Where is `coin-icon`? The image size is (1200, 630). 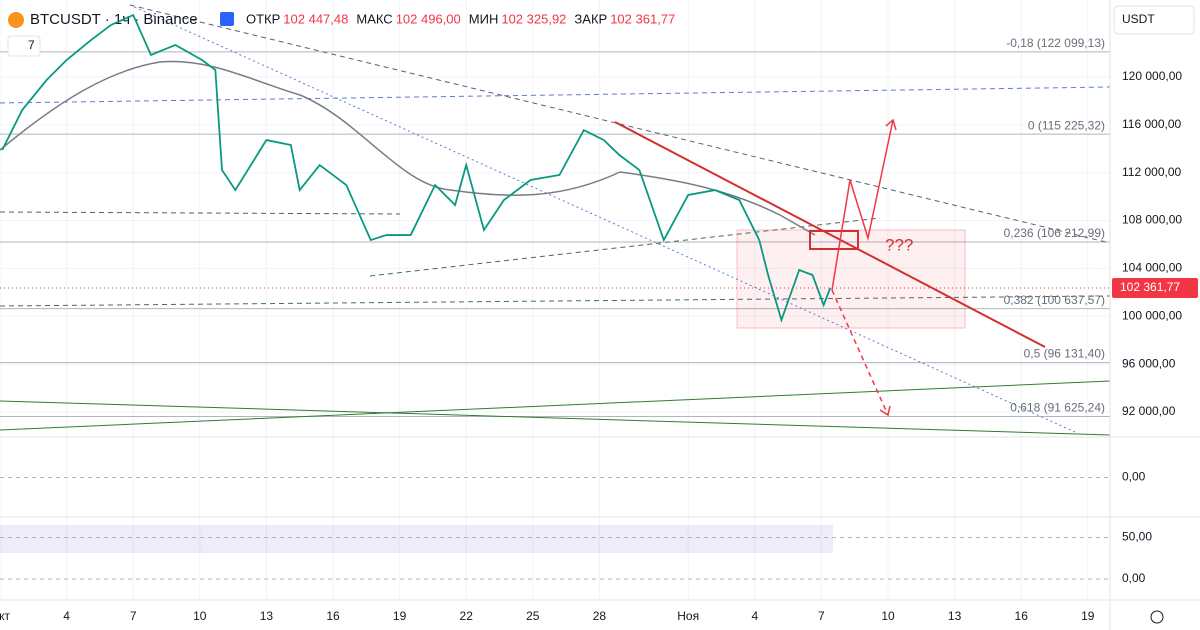
coin-icon is located at coordinates (16, 20).